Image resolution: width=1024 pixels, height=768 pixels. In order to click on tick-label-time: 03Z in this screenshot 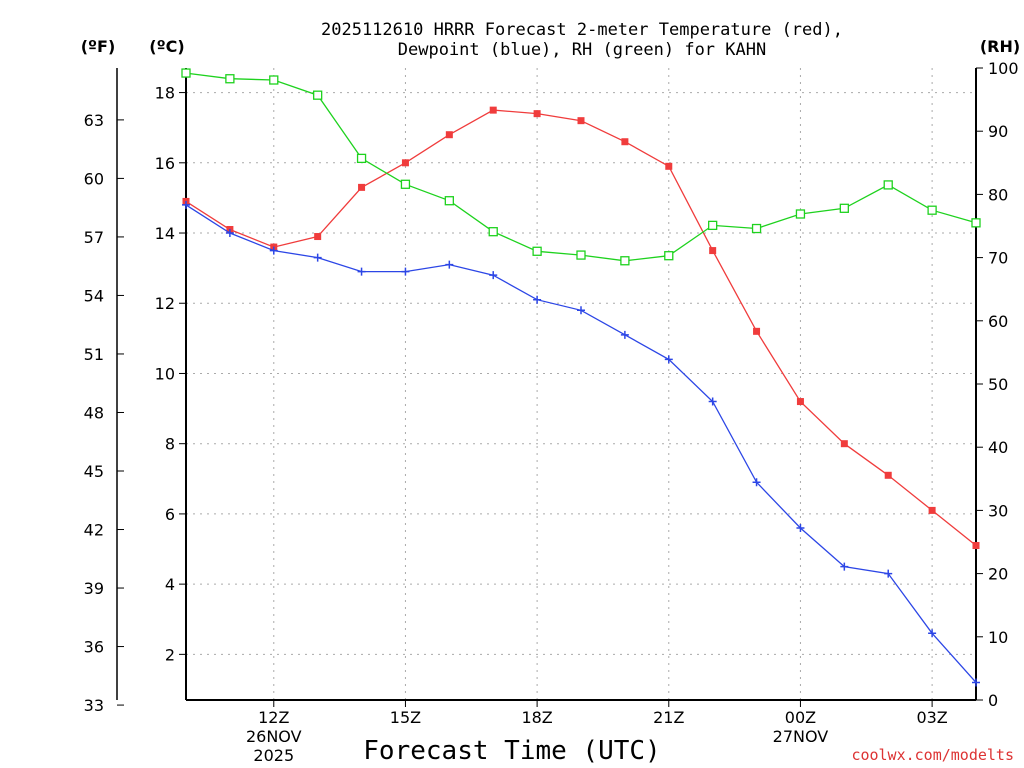, I will do `click(931, 717)`.